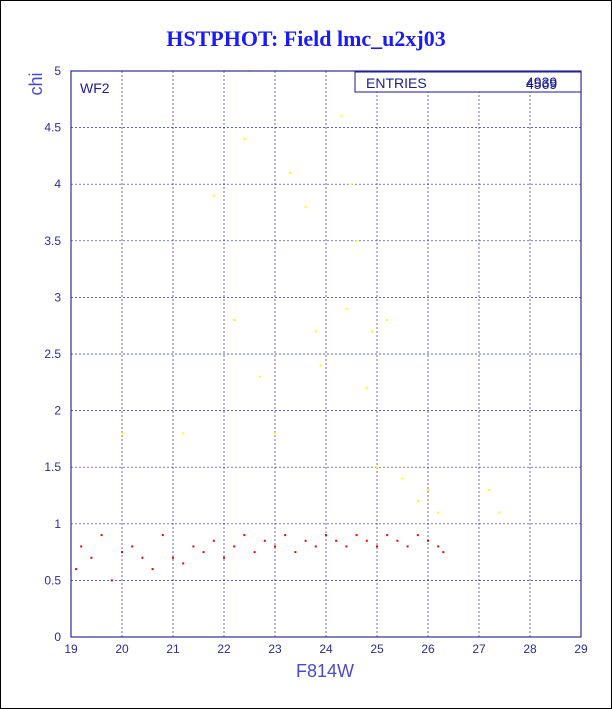 The height and width of the screenshot is (709, 612). I want to click on x-tick-label: 21, so click(173, 649).